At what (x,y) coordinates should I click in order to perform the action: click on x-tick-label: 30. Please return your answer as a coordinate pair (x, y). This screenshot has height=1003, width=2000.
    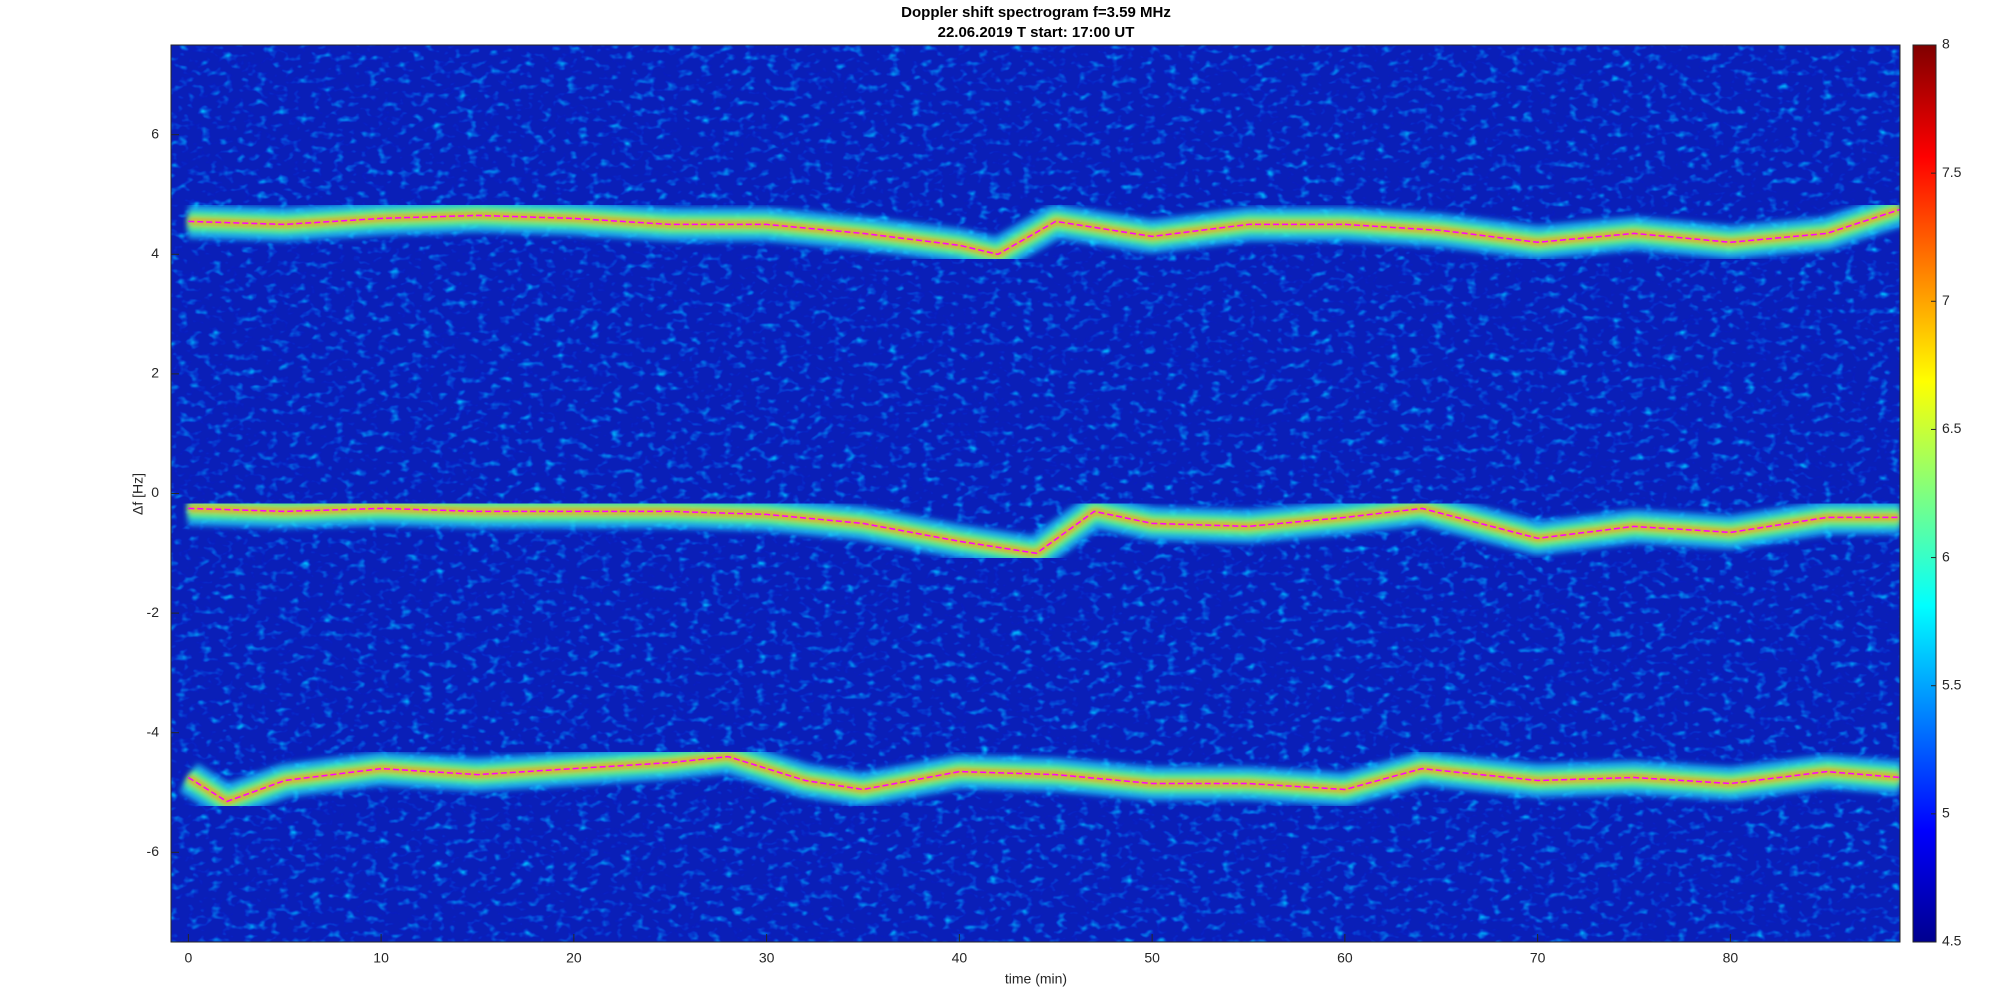
    Looking at the image, I should click on (767, 958).